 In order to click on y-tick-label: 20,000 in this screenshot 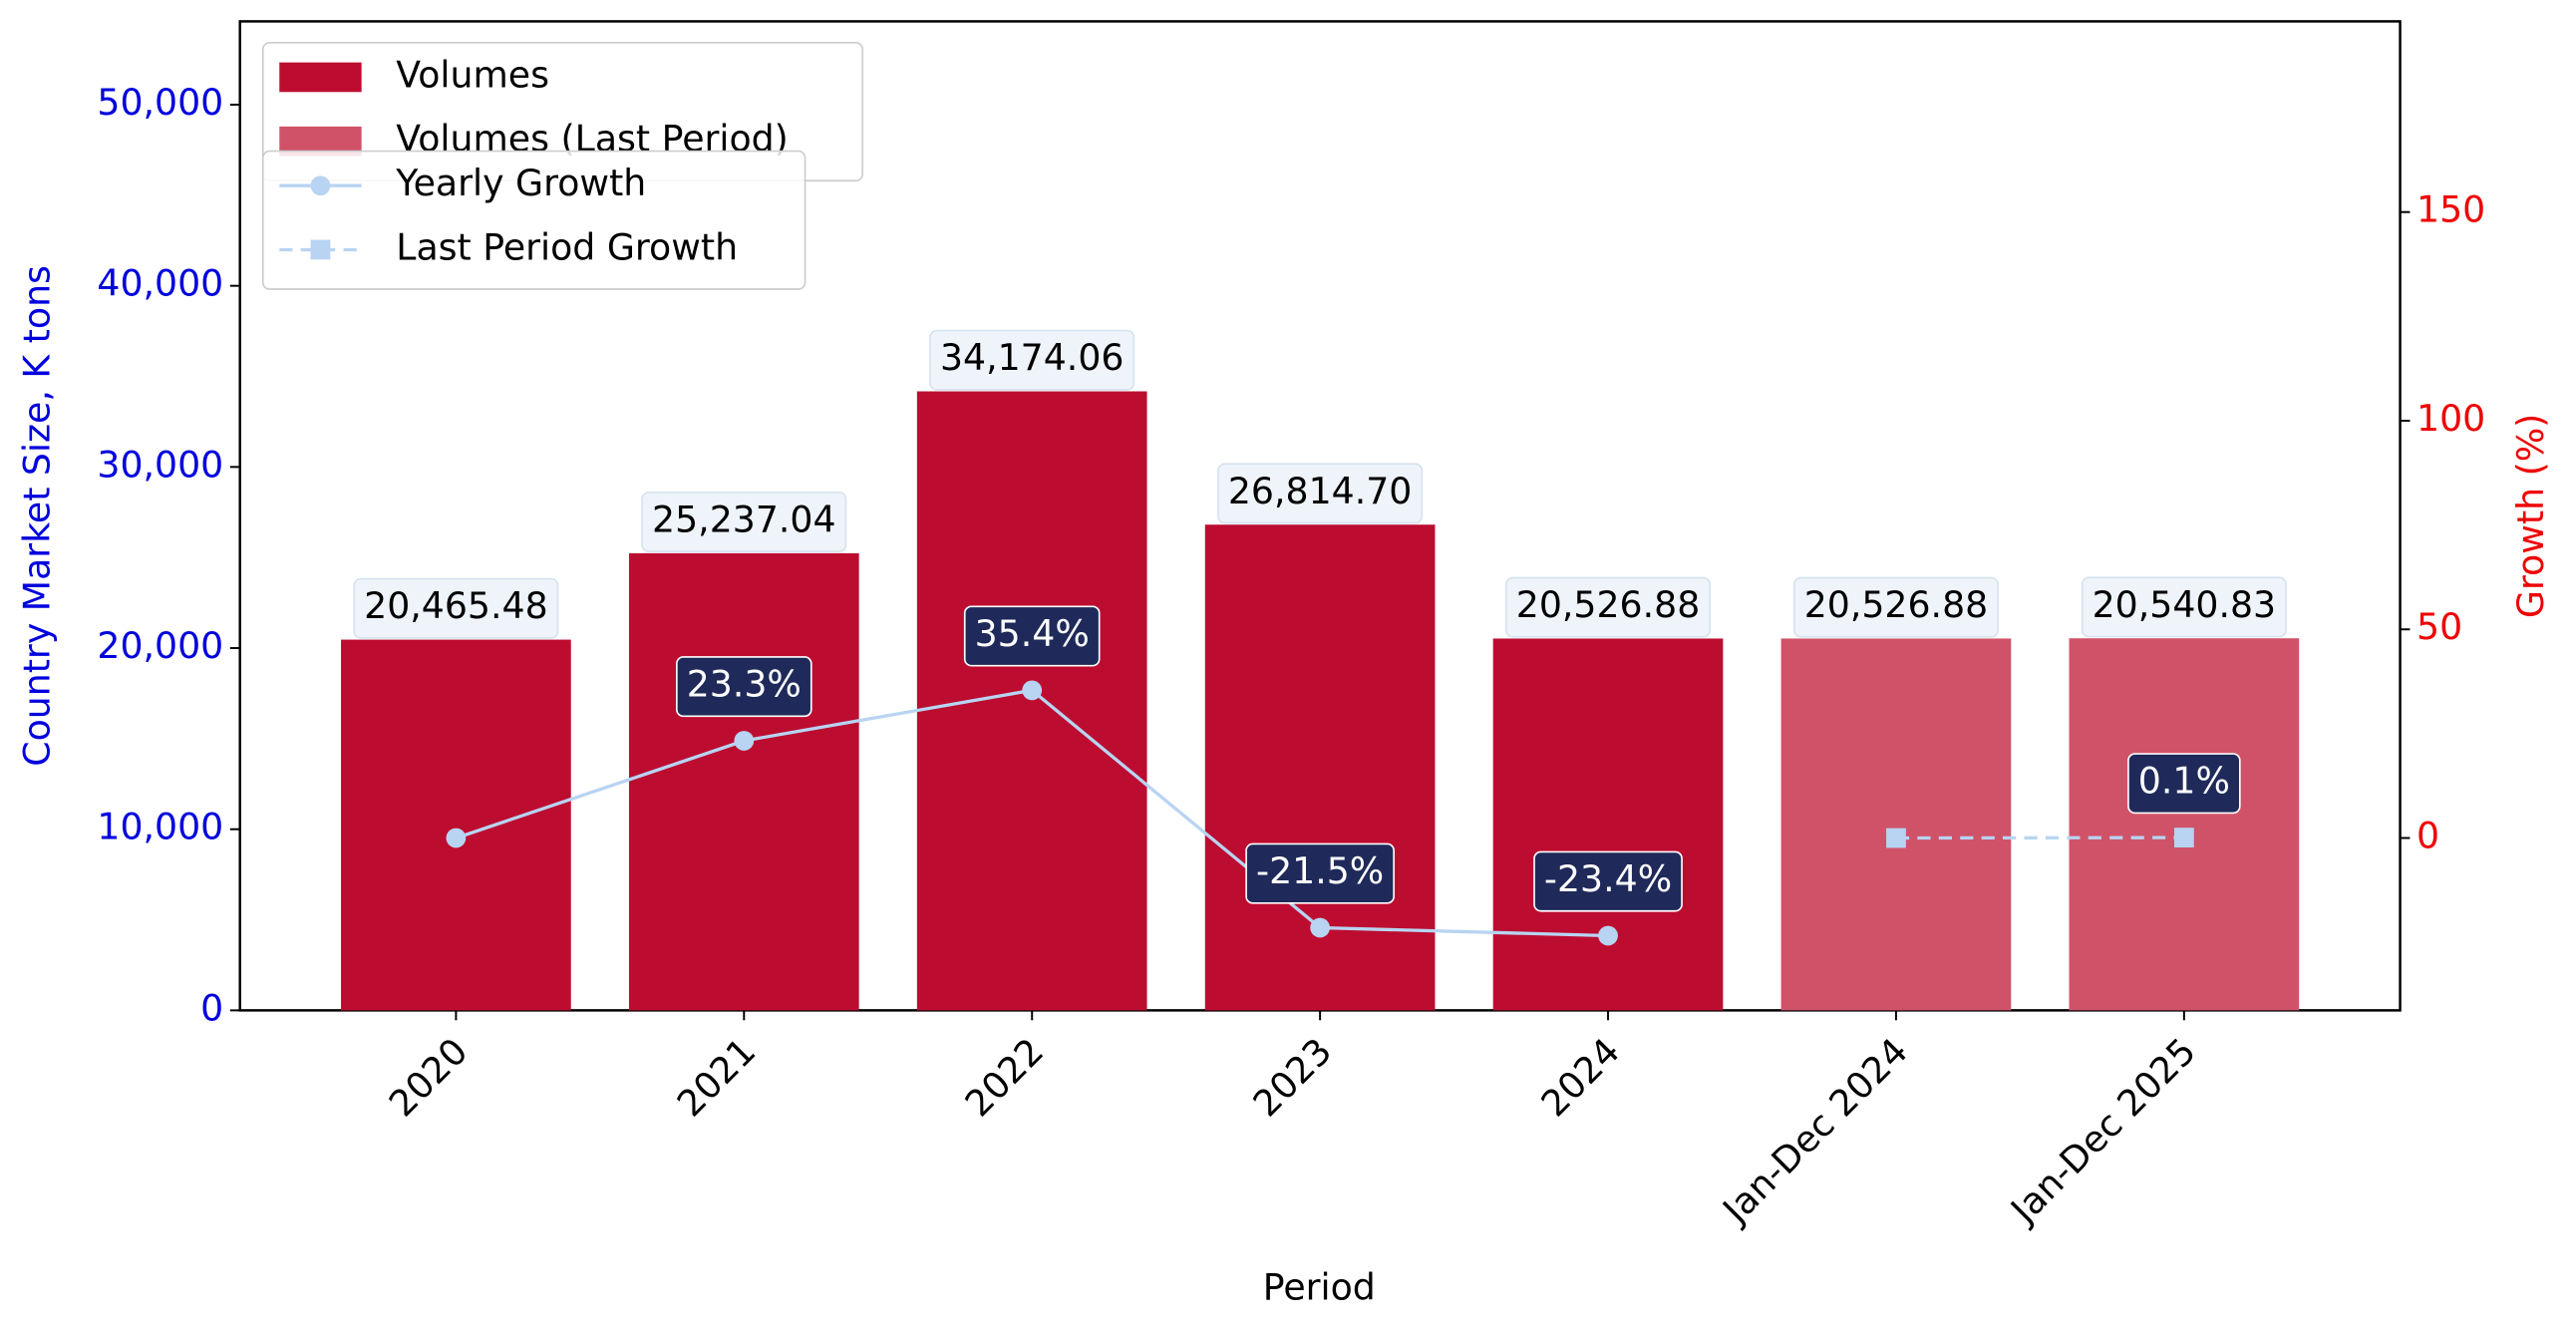, I will do `click(160, 645)`.